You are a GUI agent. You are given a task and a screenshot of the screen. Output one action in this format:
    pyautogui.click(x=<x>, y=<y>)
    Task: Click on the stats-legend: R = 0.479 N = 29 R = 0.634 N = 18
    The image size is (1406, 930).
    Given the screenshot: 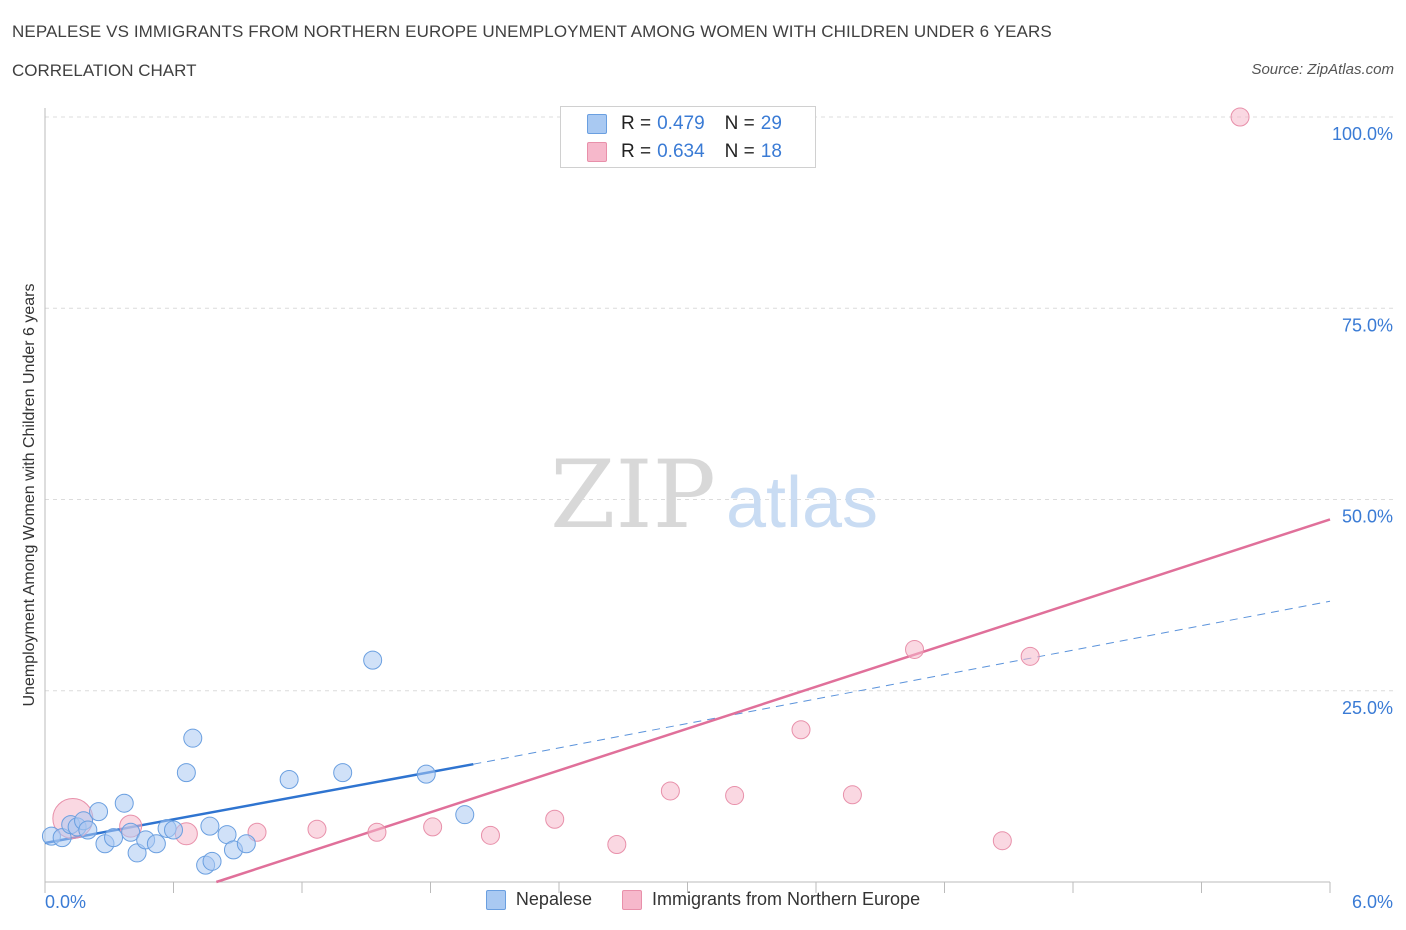 What is the action you would take?
    pyautogui.click(x=688, y=137)
    